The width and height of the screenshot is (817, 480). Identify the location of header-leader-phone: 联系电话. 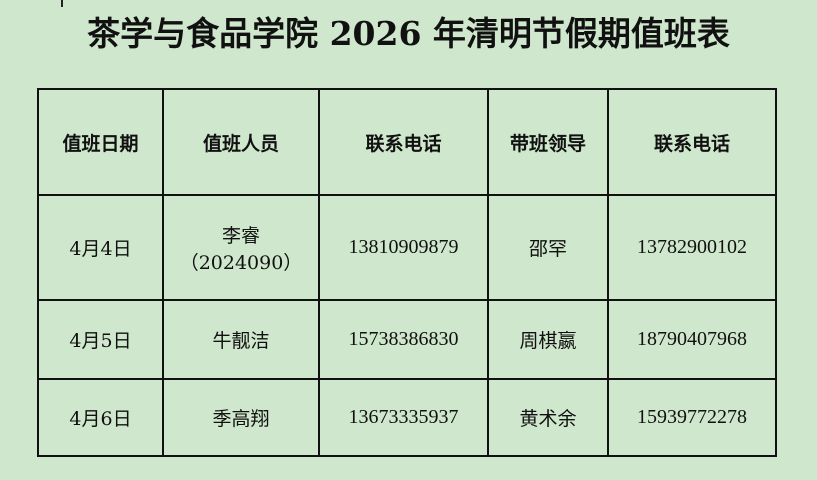
(692, 142).